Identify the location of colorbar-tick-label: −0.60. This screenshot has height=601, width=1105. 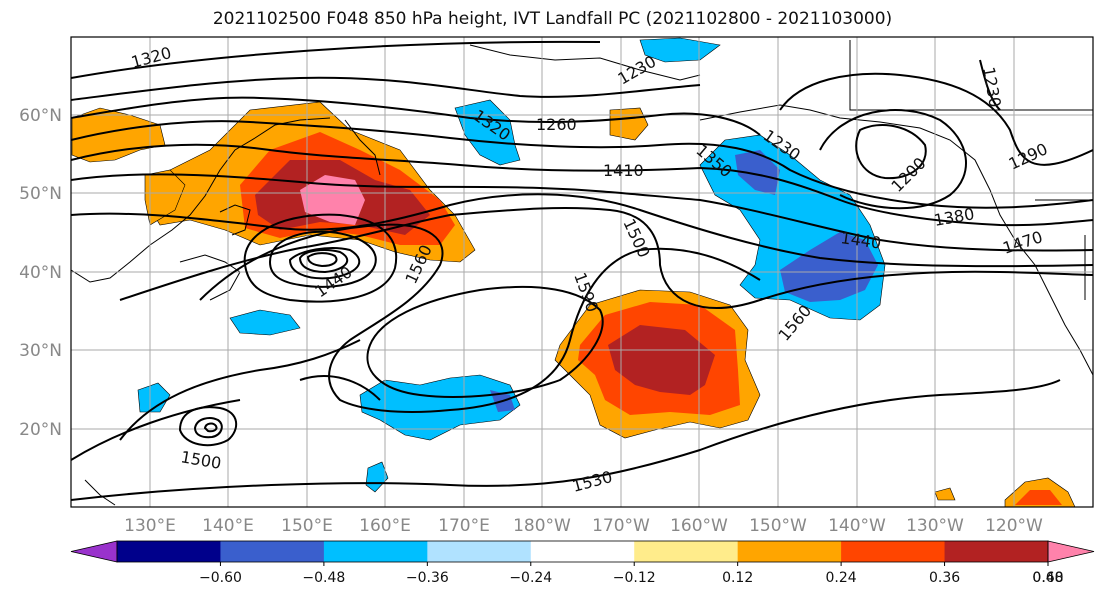
(220, 578).